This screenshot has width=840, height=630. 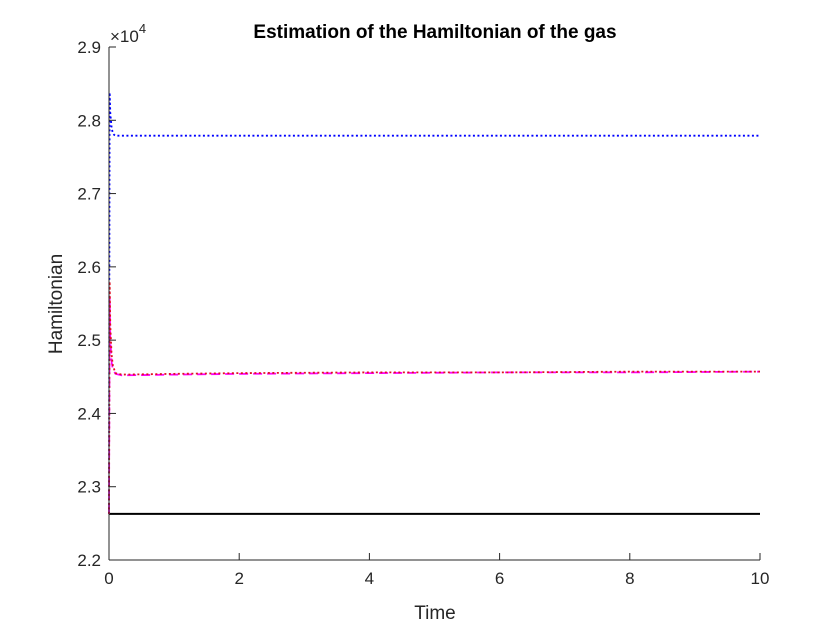 I want to click on y-axis-exponent: ×10⁴, so click(x=128, y=33).